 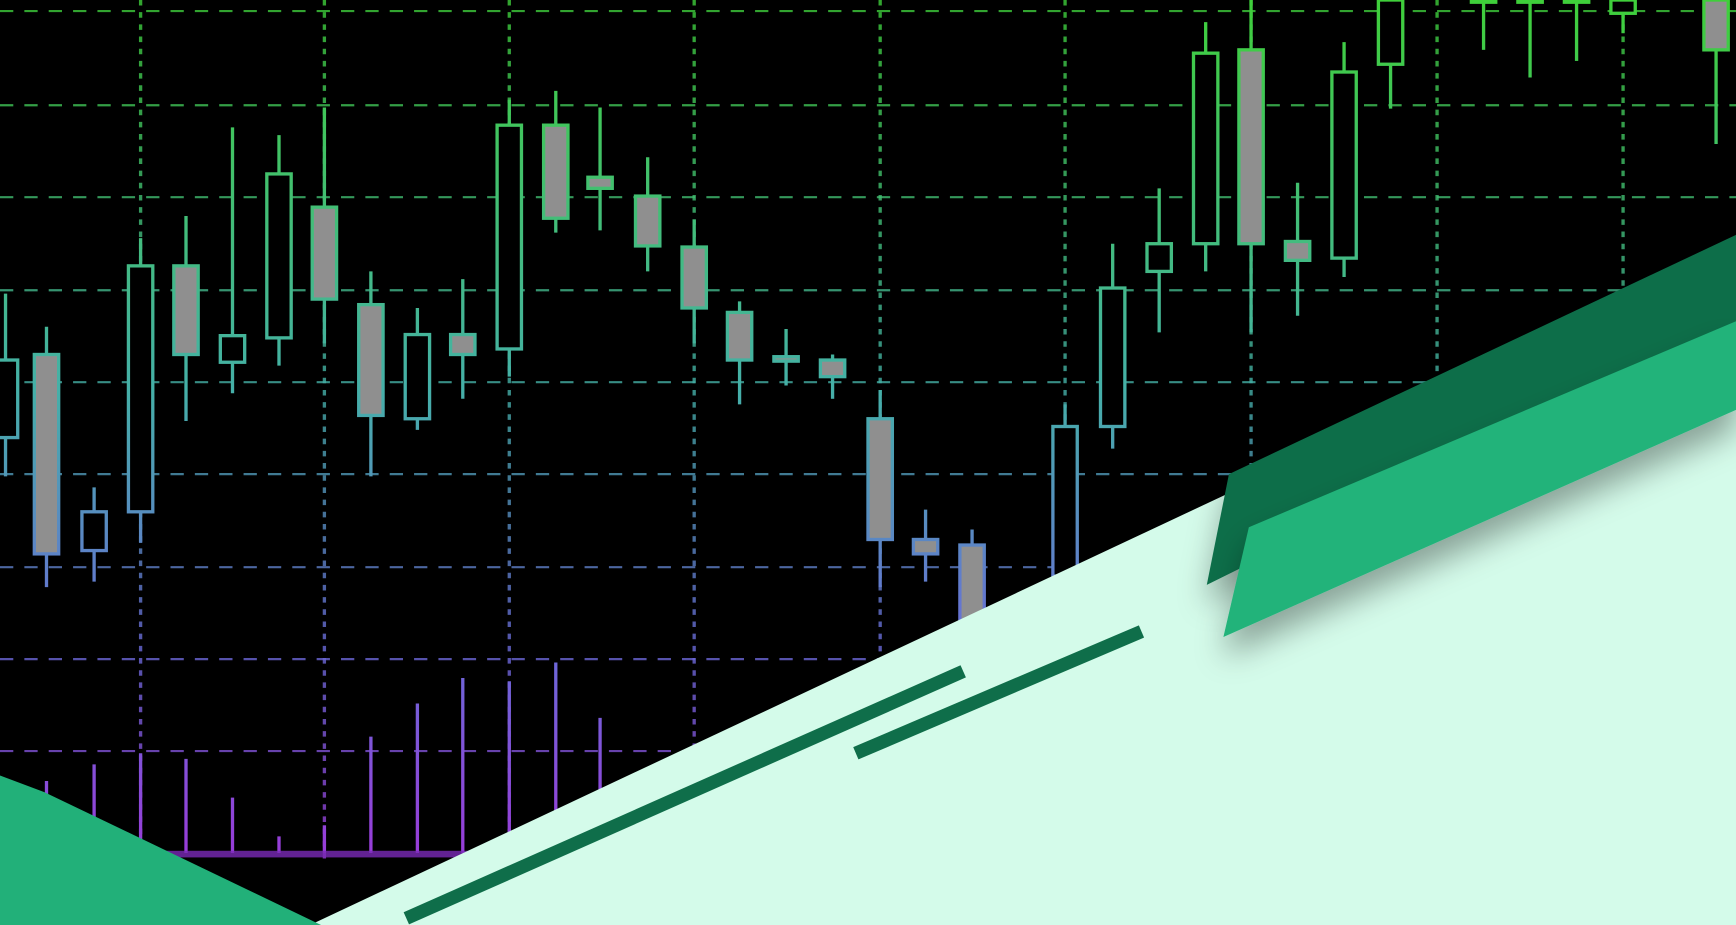 What do you see at coordinates (349, 854) in the screenshot?
I see `volume-base` at bounding box center [349, 854].